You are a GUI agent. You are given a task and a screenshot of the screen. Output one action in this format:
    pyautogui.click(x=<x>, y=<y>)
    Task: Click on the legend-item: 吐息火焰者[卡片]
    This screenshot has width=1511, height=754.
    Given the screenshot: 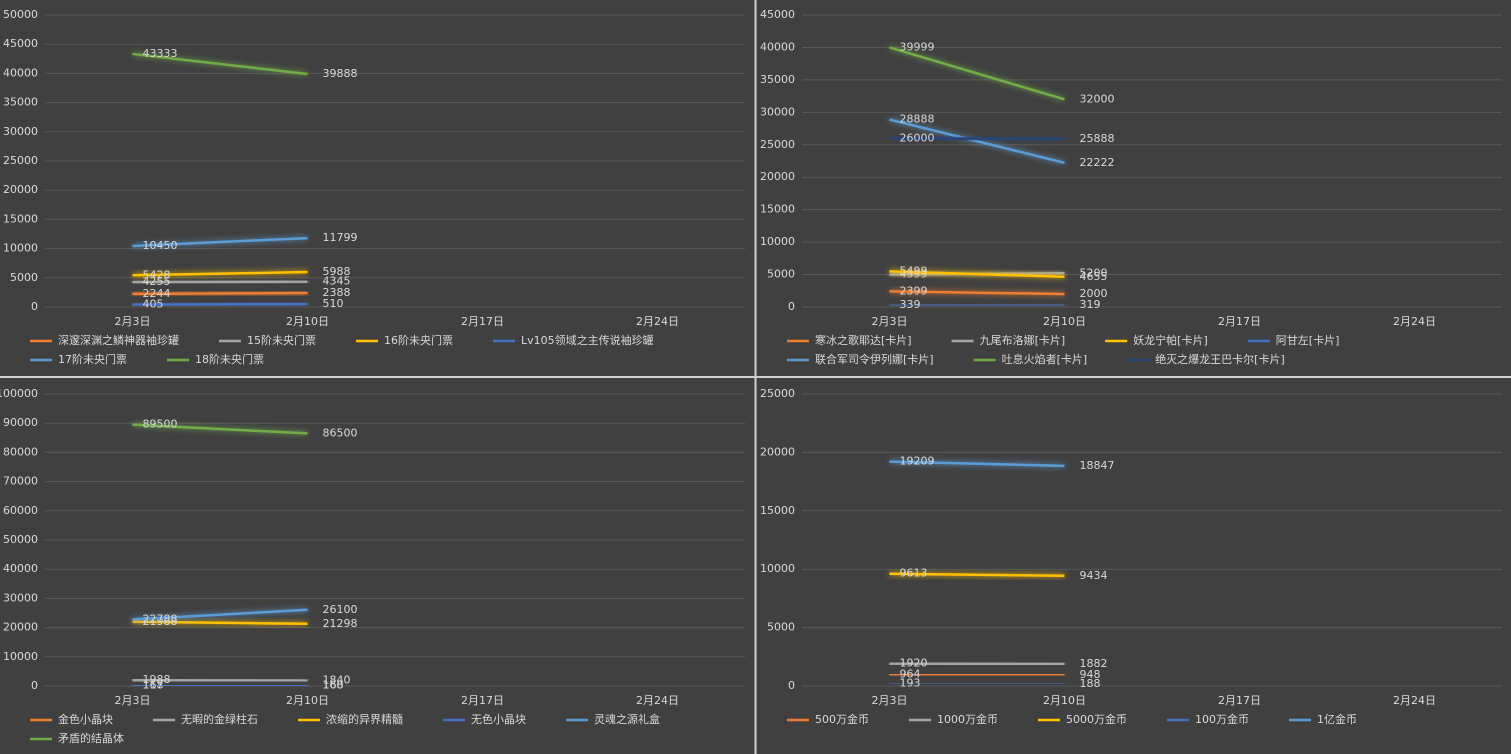 What is the action you would take?
    pyautogui.click(x=1030, y=359)
    